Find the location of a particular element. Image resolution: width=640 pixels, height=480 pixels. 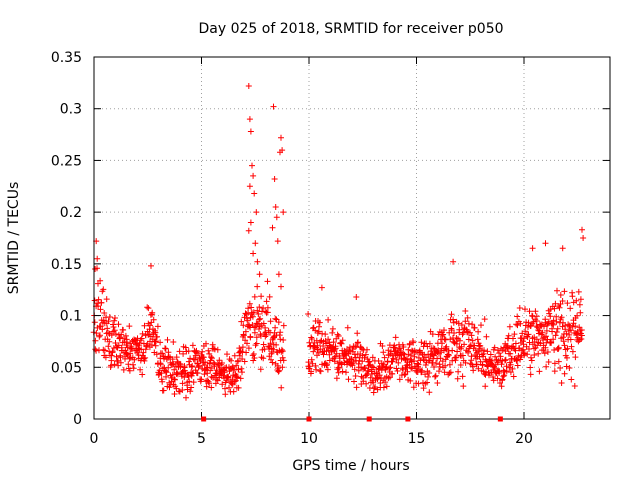

axis-markers is located at coordinates (352, 419).